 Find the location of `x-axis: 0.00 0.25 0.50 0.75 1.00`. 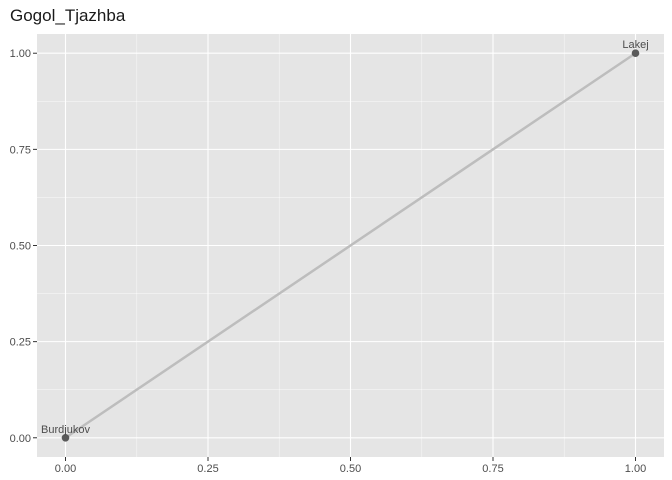

x-axis: 0.00 0.25 0.50 0.75 1.00 is located at coordinates (350, 466).